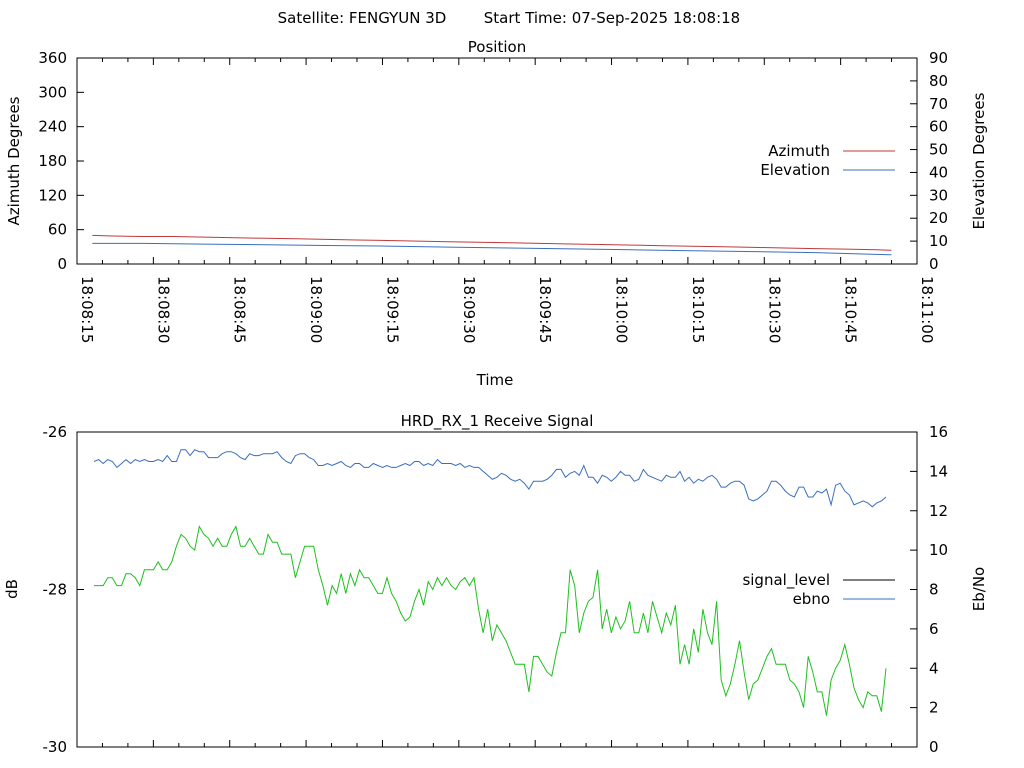 This screenshot has height=768, width=1024. Describe the element at coordinates (14, 160) in the screenshot. I see `position-y-axis-label: Azimuth Degrees` at that location.